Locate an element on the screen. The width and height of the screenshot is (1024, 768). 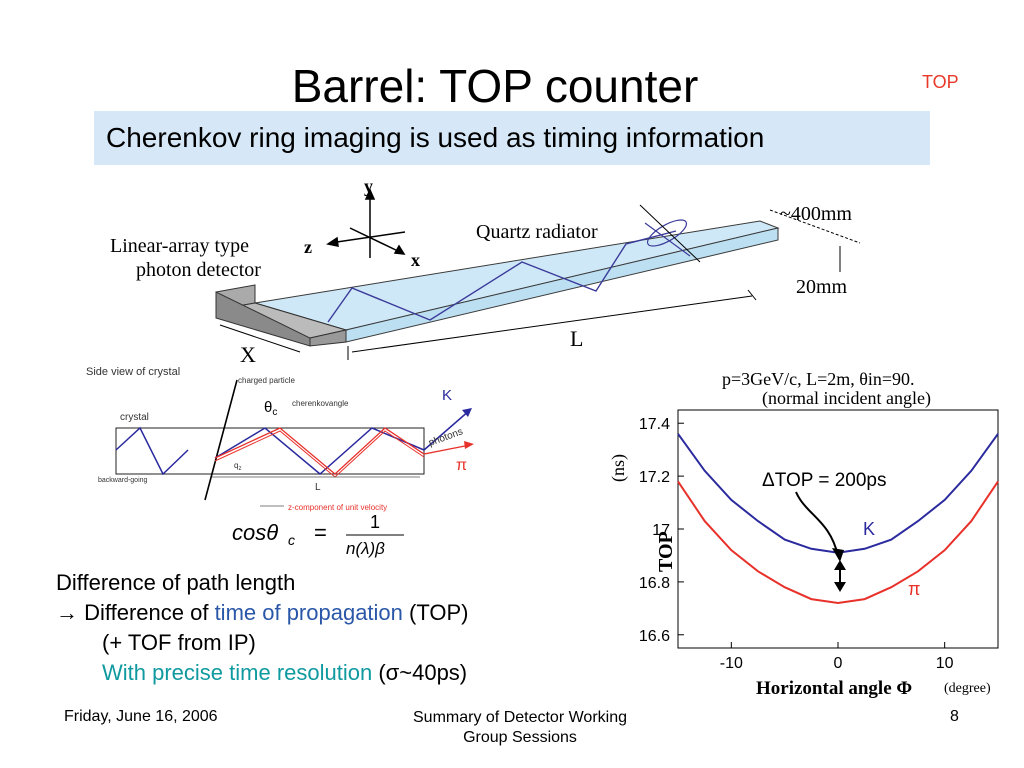
section-tag: TOP is located at coordinates (940, 82).